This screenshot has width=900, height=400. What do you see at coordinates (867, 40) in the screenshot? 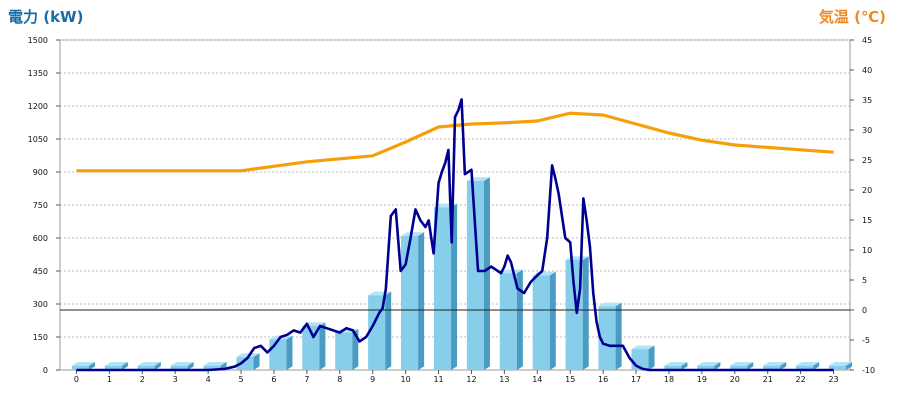
I see `right-tick-label: 45` at bounding box center [867, 40].